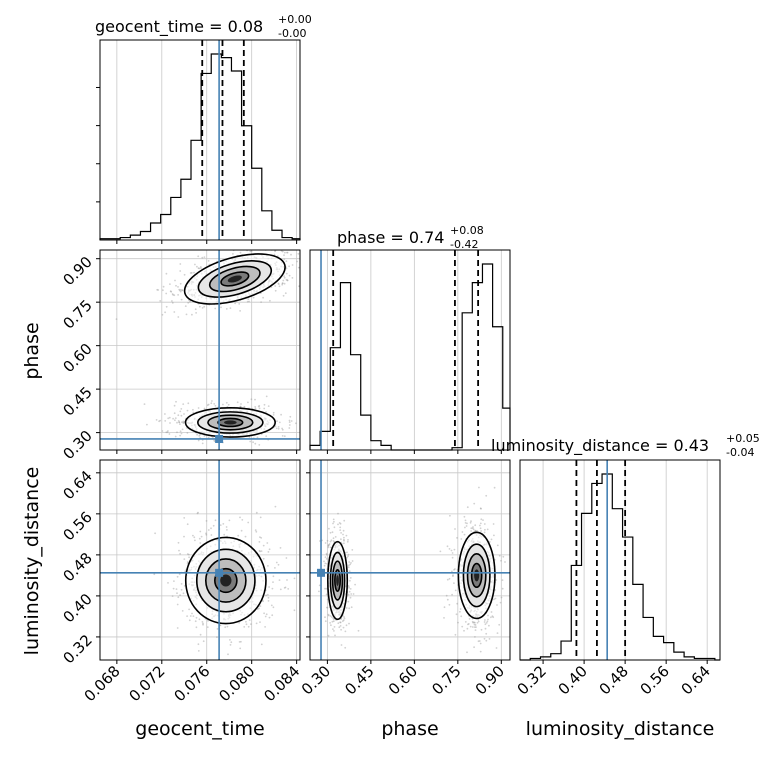 The height and width of the screenshot is (760, 760). Describe the element at coordinates (446, 680) in the screenshot. I see `x-tick-label-phase-3: 0.75` at that location.